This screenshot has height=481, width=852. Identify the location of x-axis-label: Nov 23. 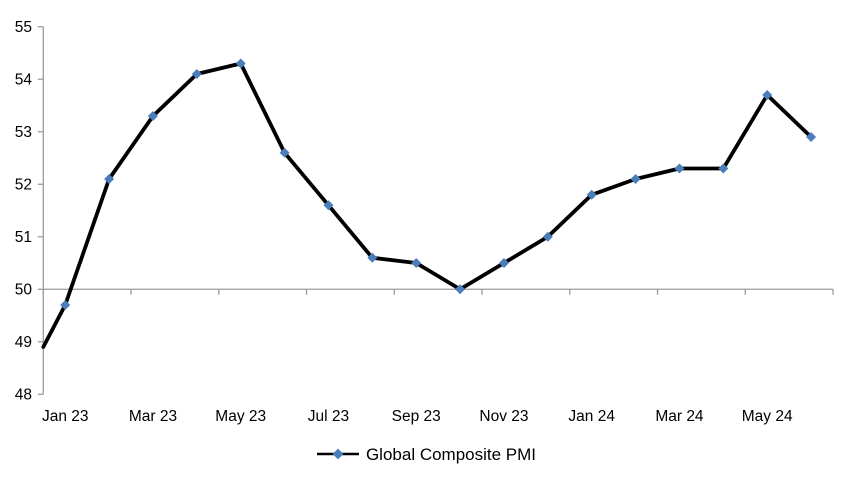
(503, 416).